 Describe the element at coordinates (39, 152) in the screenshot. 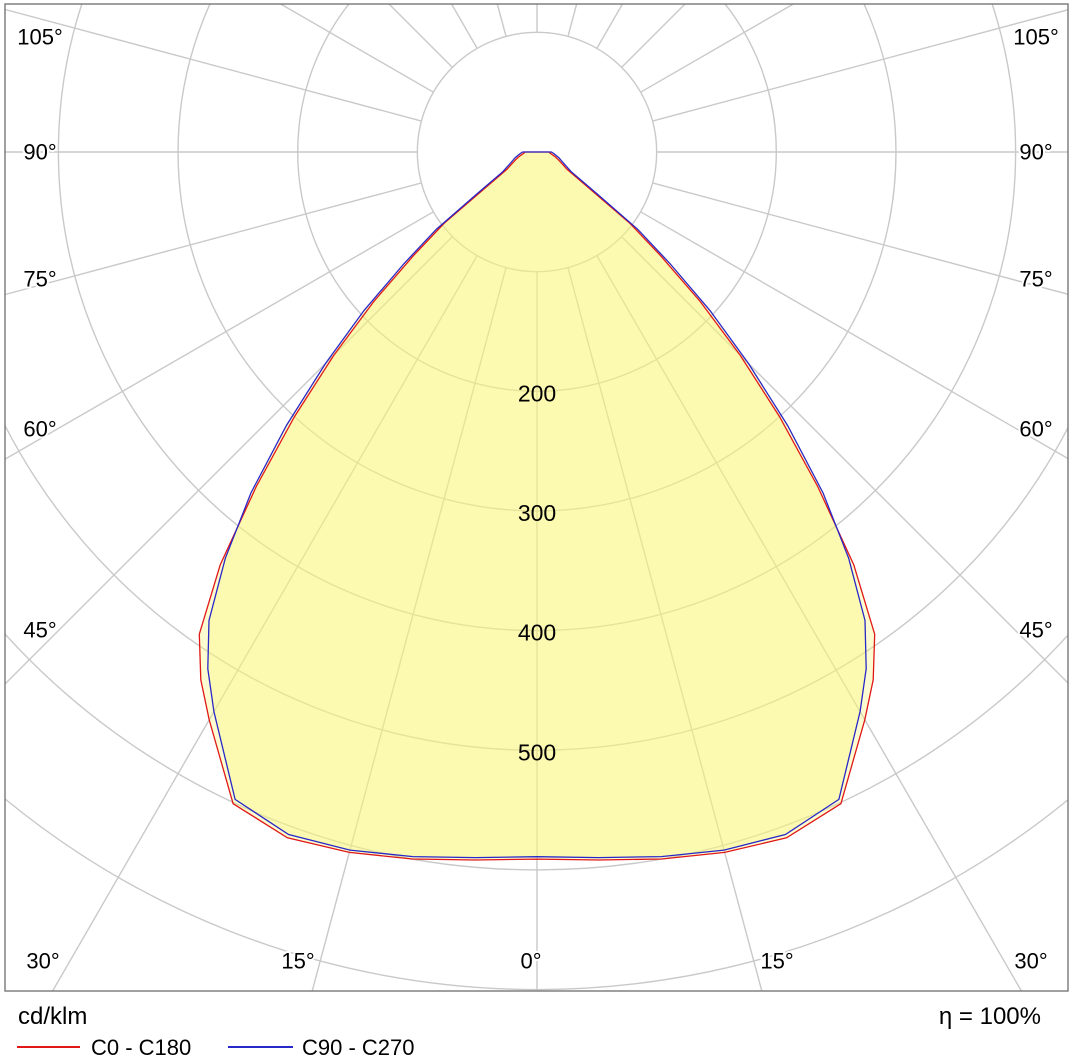

I see `angle-tick-label-left: 90°` at that location.